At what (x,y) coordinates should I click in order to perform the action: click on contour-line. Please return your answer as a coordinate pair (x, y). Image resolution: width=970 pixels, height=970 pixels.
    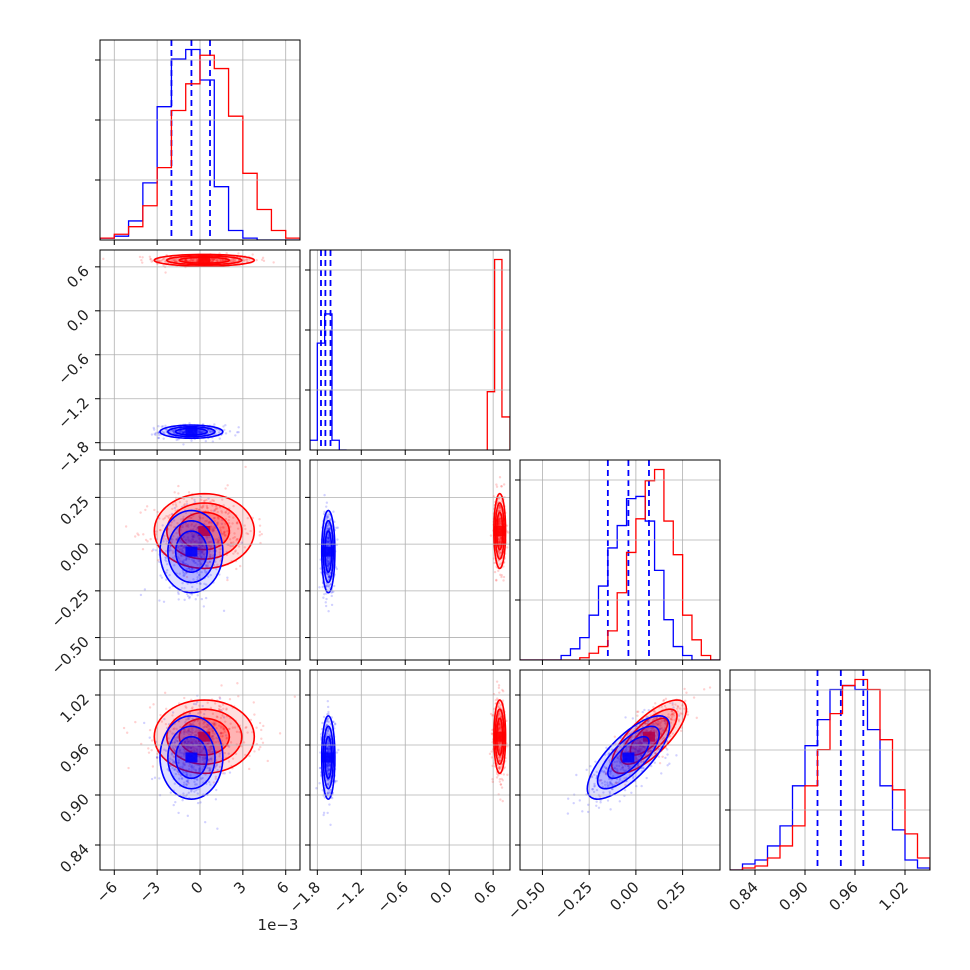
    Looking at the image, I should click on (204, 531).